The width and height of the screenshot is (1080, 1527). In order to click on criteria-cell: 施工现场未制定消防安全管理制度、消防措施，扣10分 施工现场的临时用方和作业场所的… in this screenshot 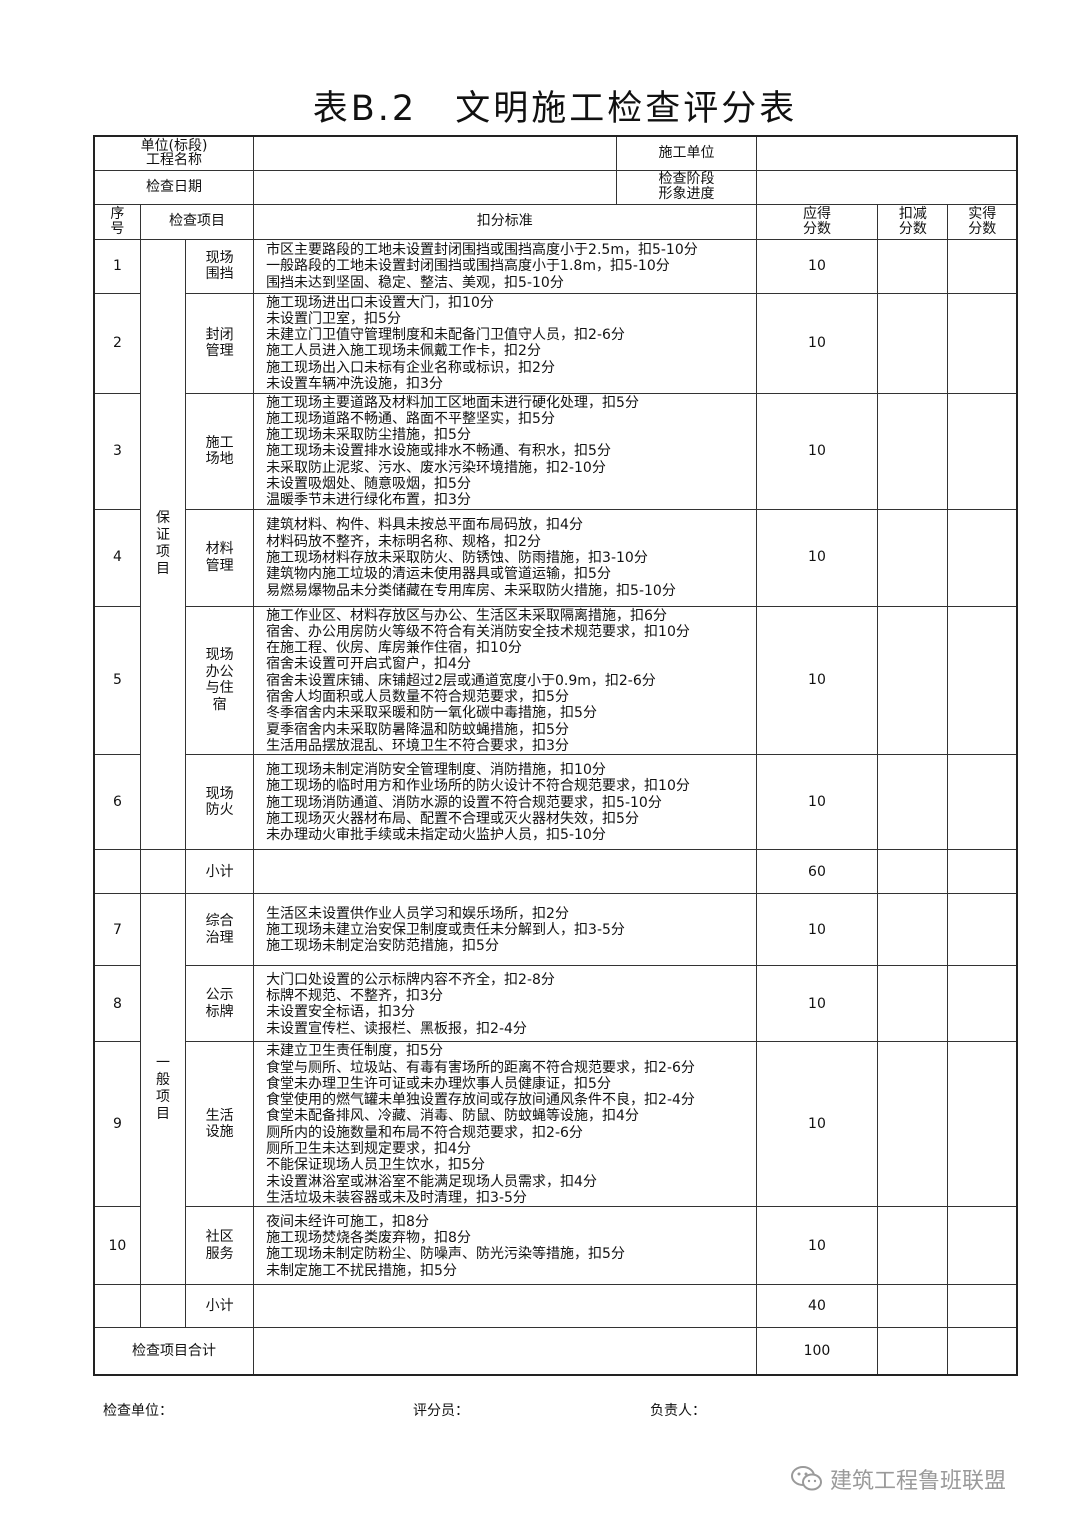, I will do `click(505, 802)`.